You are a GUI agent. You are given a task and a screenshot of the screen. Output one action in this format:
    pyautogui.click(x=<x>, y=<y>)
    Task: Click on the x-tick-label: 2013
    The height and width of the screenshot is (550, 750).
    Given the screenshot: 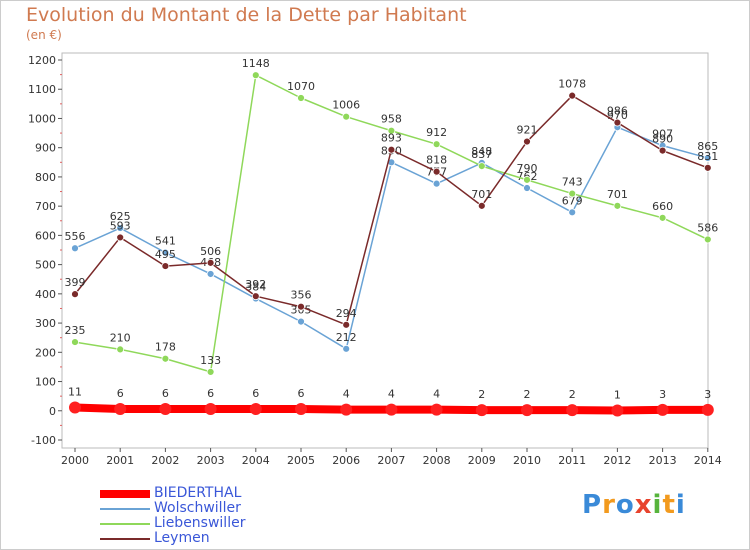 What is the action you would take?
    pyautogui.click(x=663, y=460)
    